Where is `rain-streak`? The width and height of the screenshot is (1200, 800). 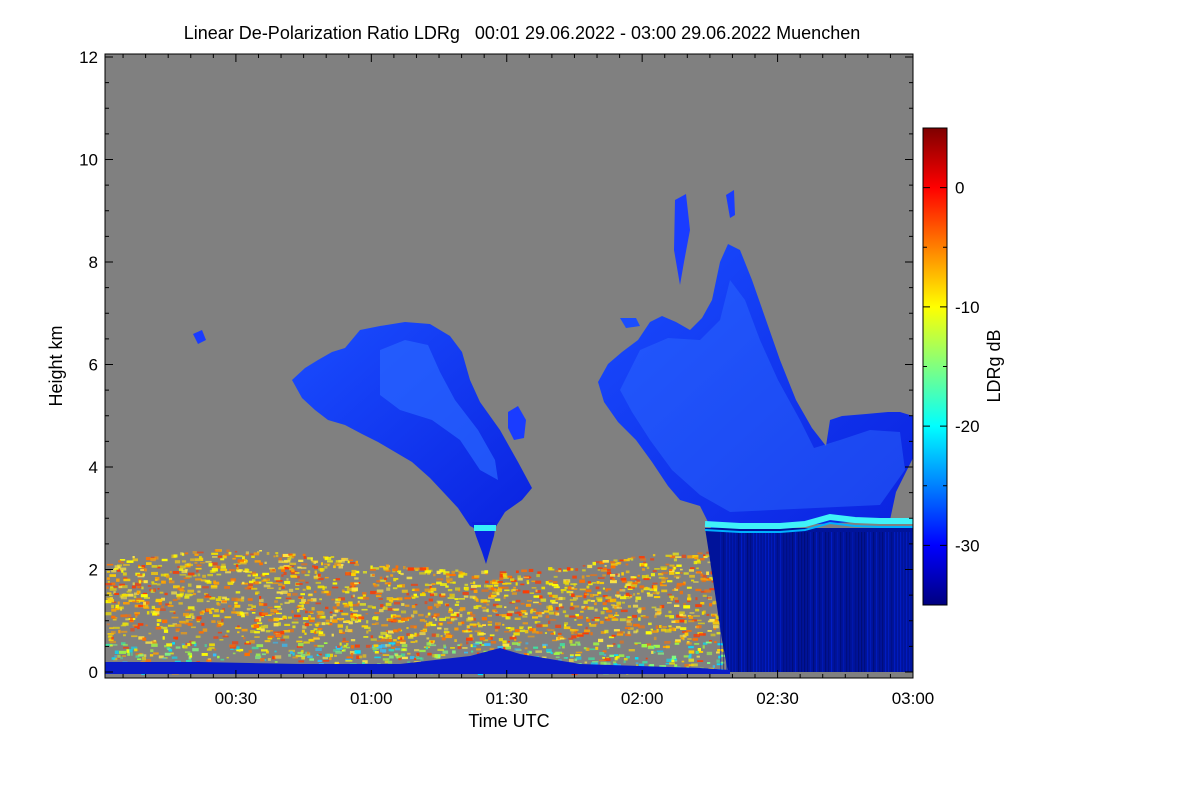
rain-streak is located at coordinates (742, 602).